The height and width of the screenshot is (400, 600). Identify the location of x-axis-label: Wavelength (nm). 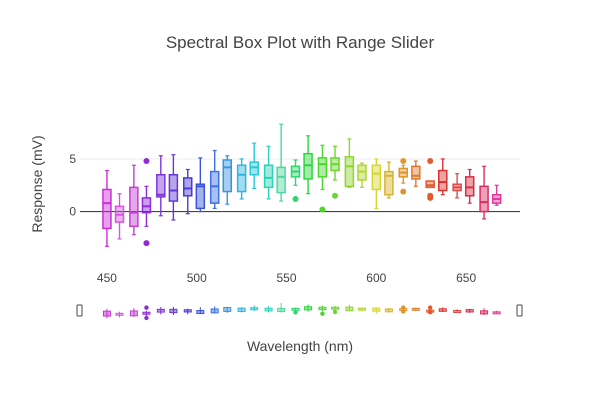
(300, 346).